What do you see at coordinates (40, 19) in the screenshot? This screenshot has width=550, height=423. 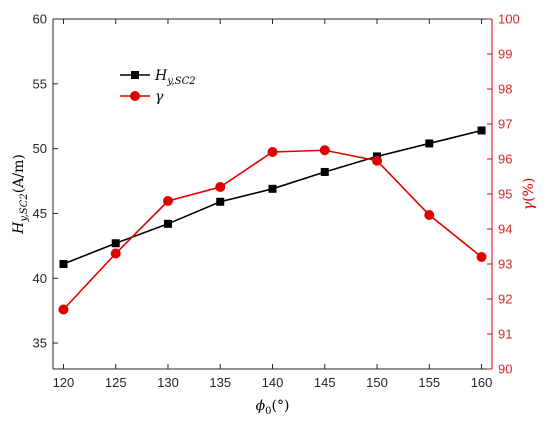 I see `left-tick-label: 60` at bounding box center [40, 19].